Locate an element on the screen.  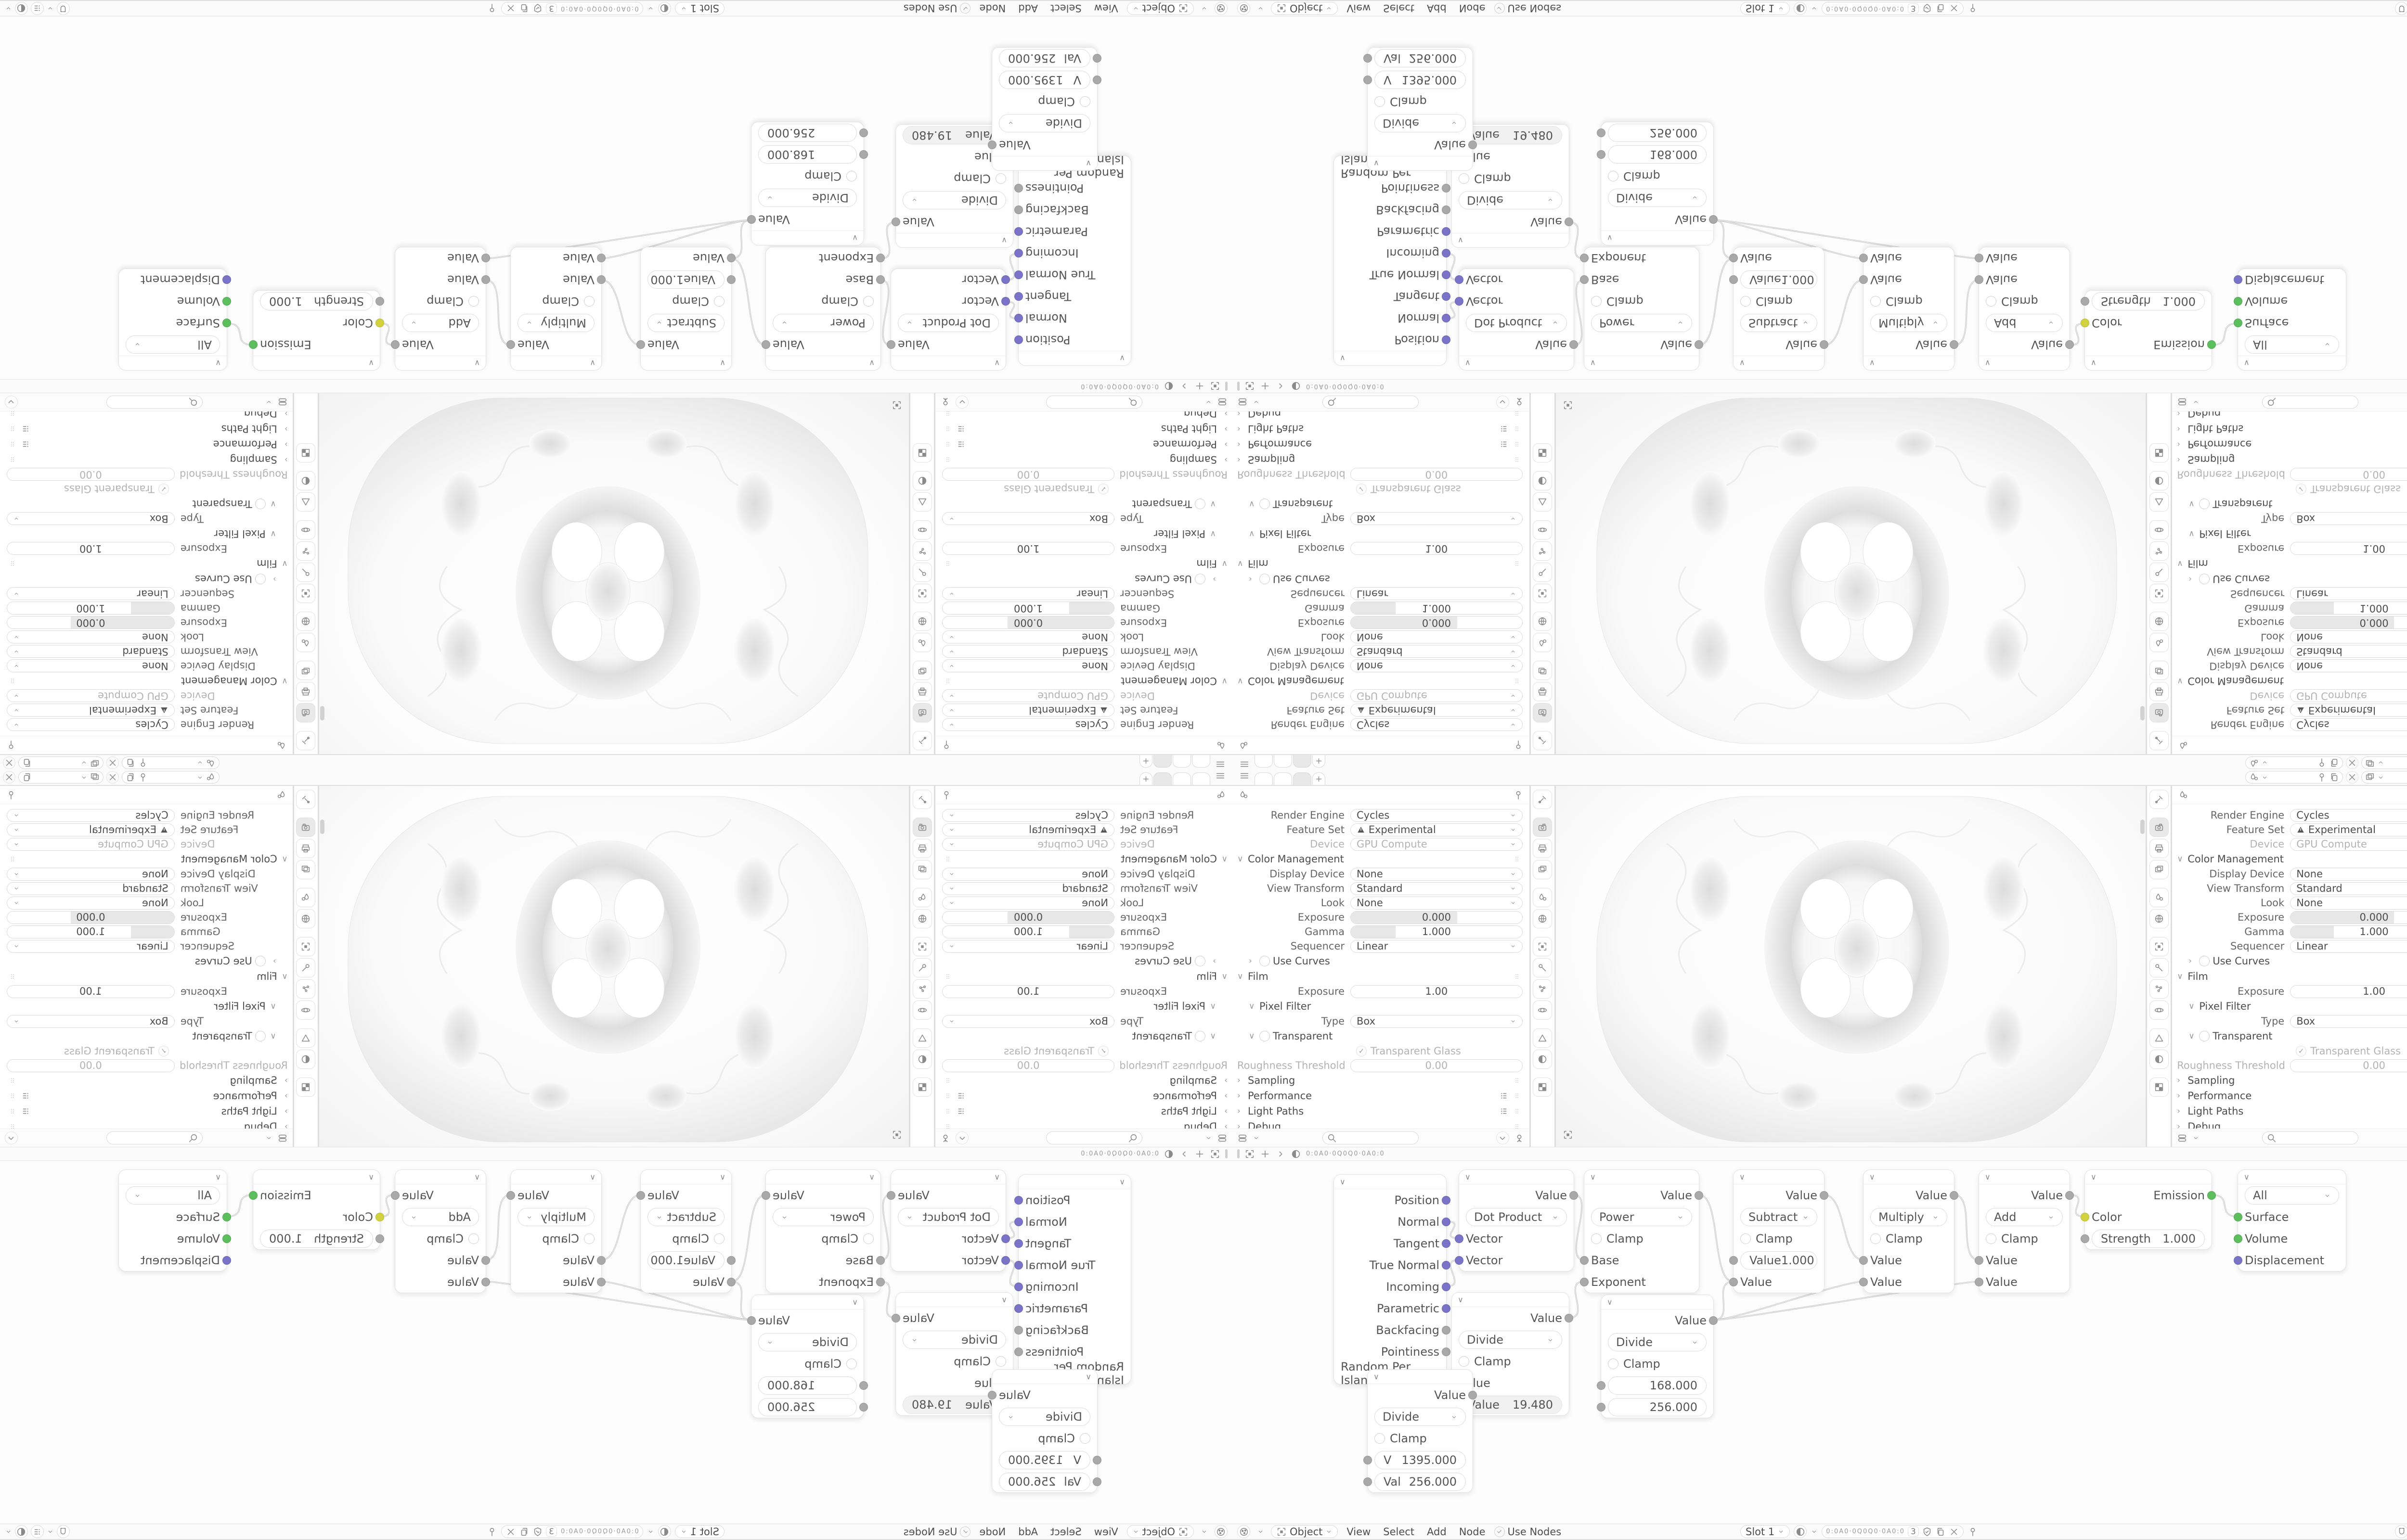
shader-type-dropdown: Object is located at coordinates (1160, 8).